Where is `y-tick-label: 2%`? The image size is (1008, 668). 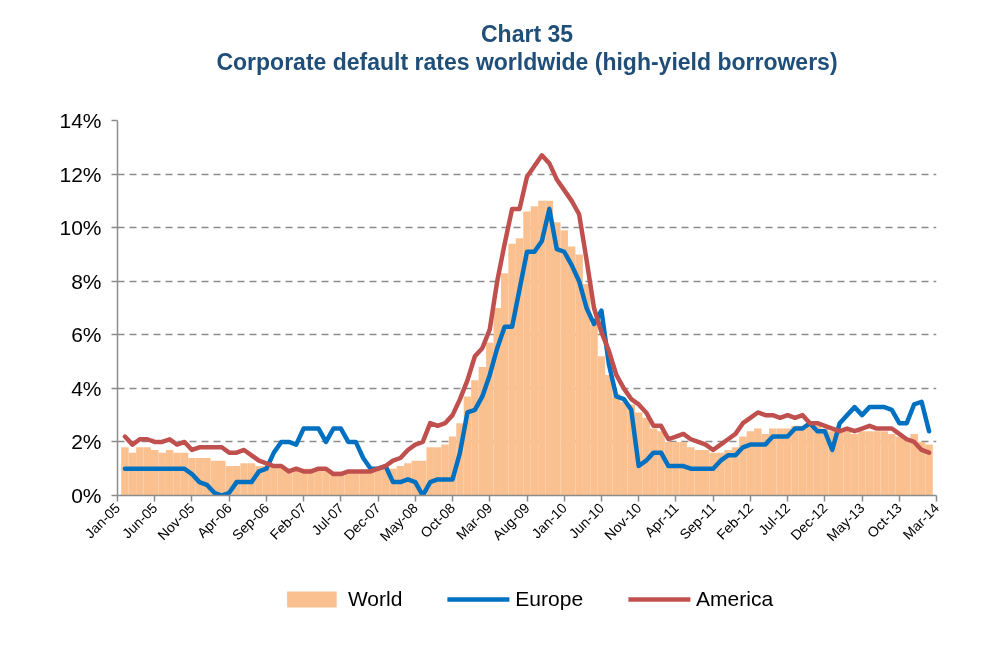
y-tick-label: 2% is located at coordinates (86, 442).